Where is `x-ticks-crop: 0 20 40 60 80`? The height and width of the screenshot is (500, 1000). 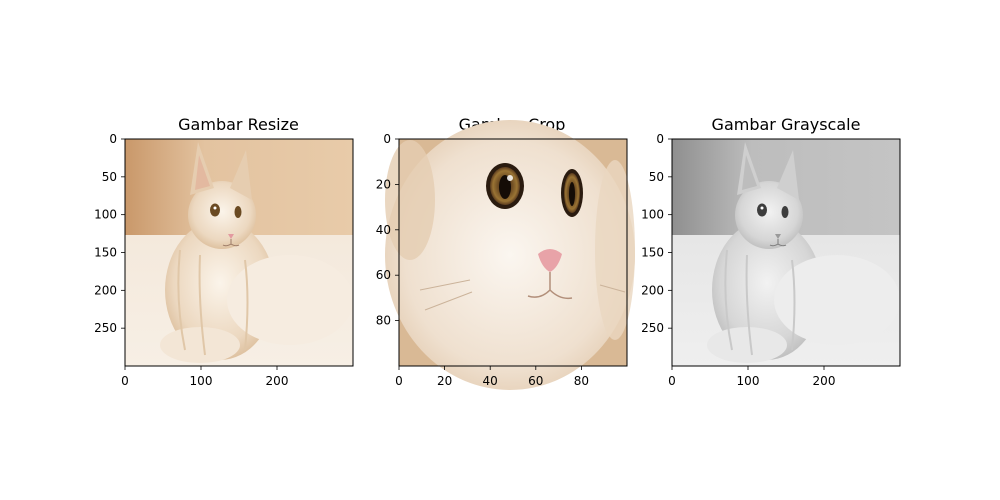 x-ticks-crop: 0 20 40 60 80 is located at coordinates (492, 377).